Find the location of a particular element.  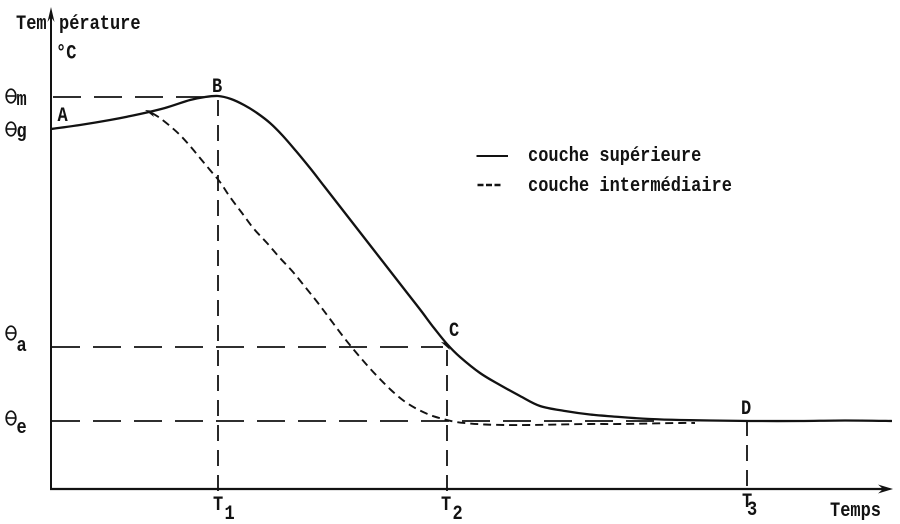

svg-text: e is located at coordinates (22, 428).